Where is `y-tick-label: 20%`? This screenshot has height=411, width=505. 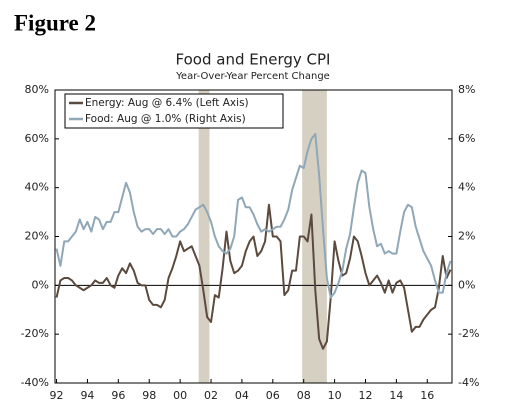
y-tick-label: 20% is located at coordinates (37, 236).